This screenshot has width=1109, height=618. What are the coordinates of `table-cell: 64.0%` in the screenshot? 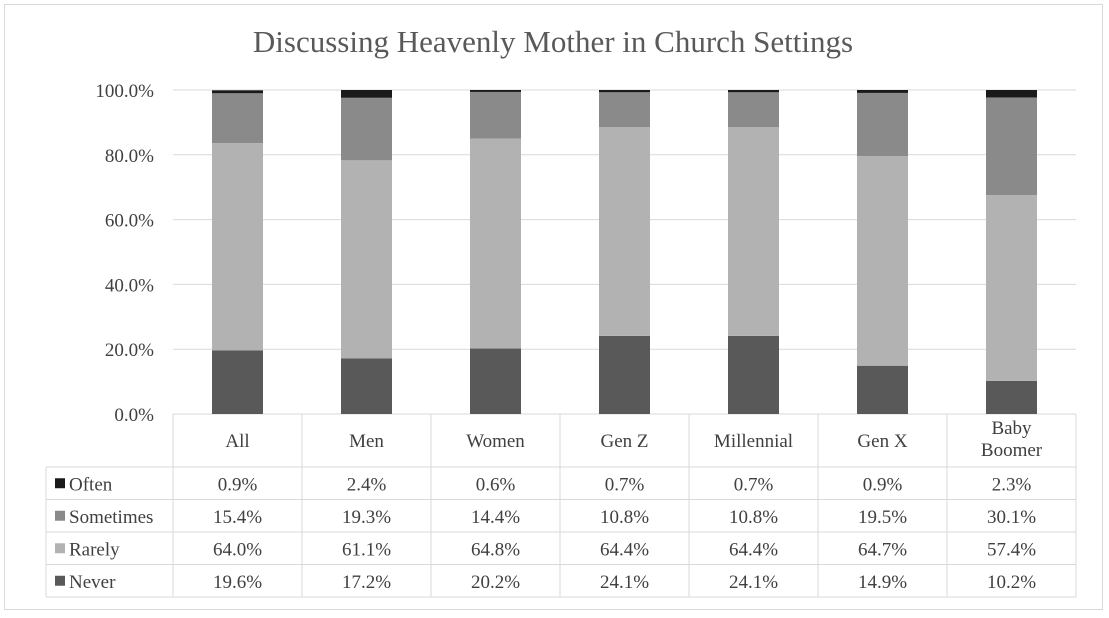 It's located at (237, 549).